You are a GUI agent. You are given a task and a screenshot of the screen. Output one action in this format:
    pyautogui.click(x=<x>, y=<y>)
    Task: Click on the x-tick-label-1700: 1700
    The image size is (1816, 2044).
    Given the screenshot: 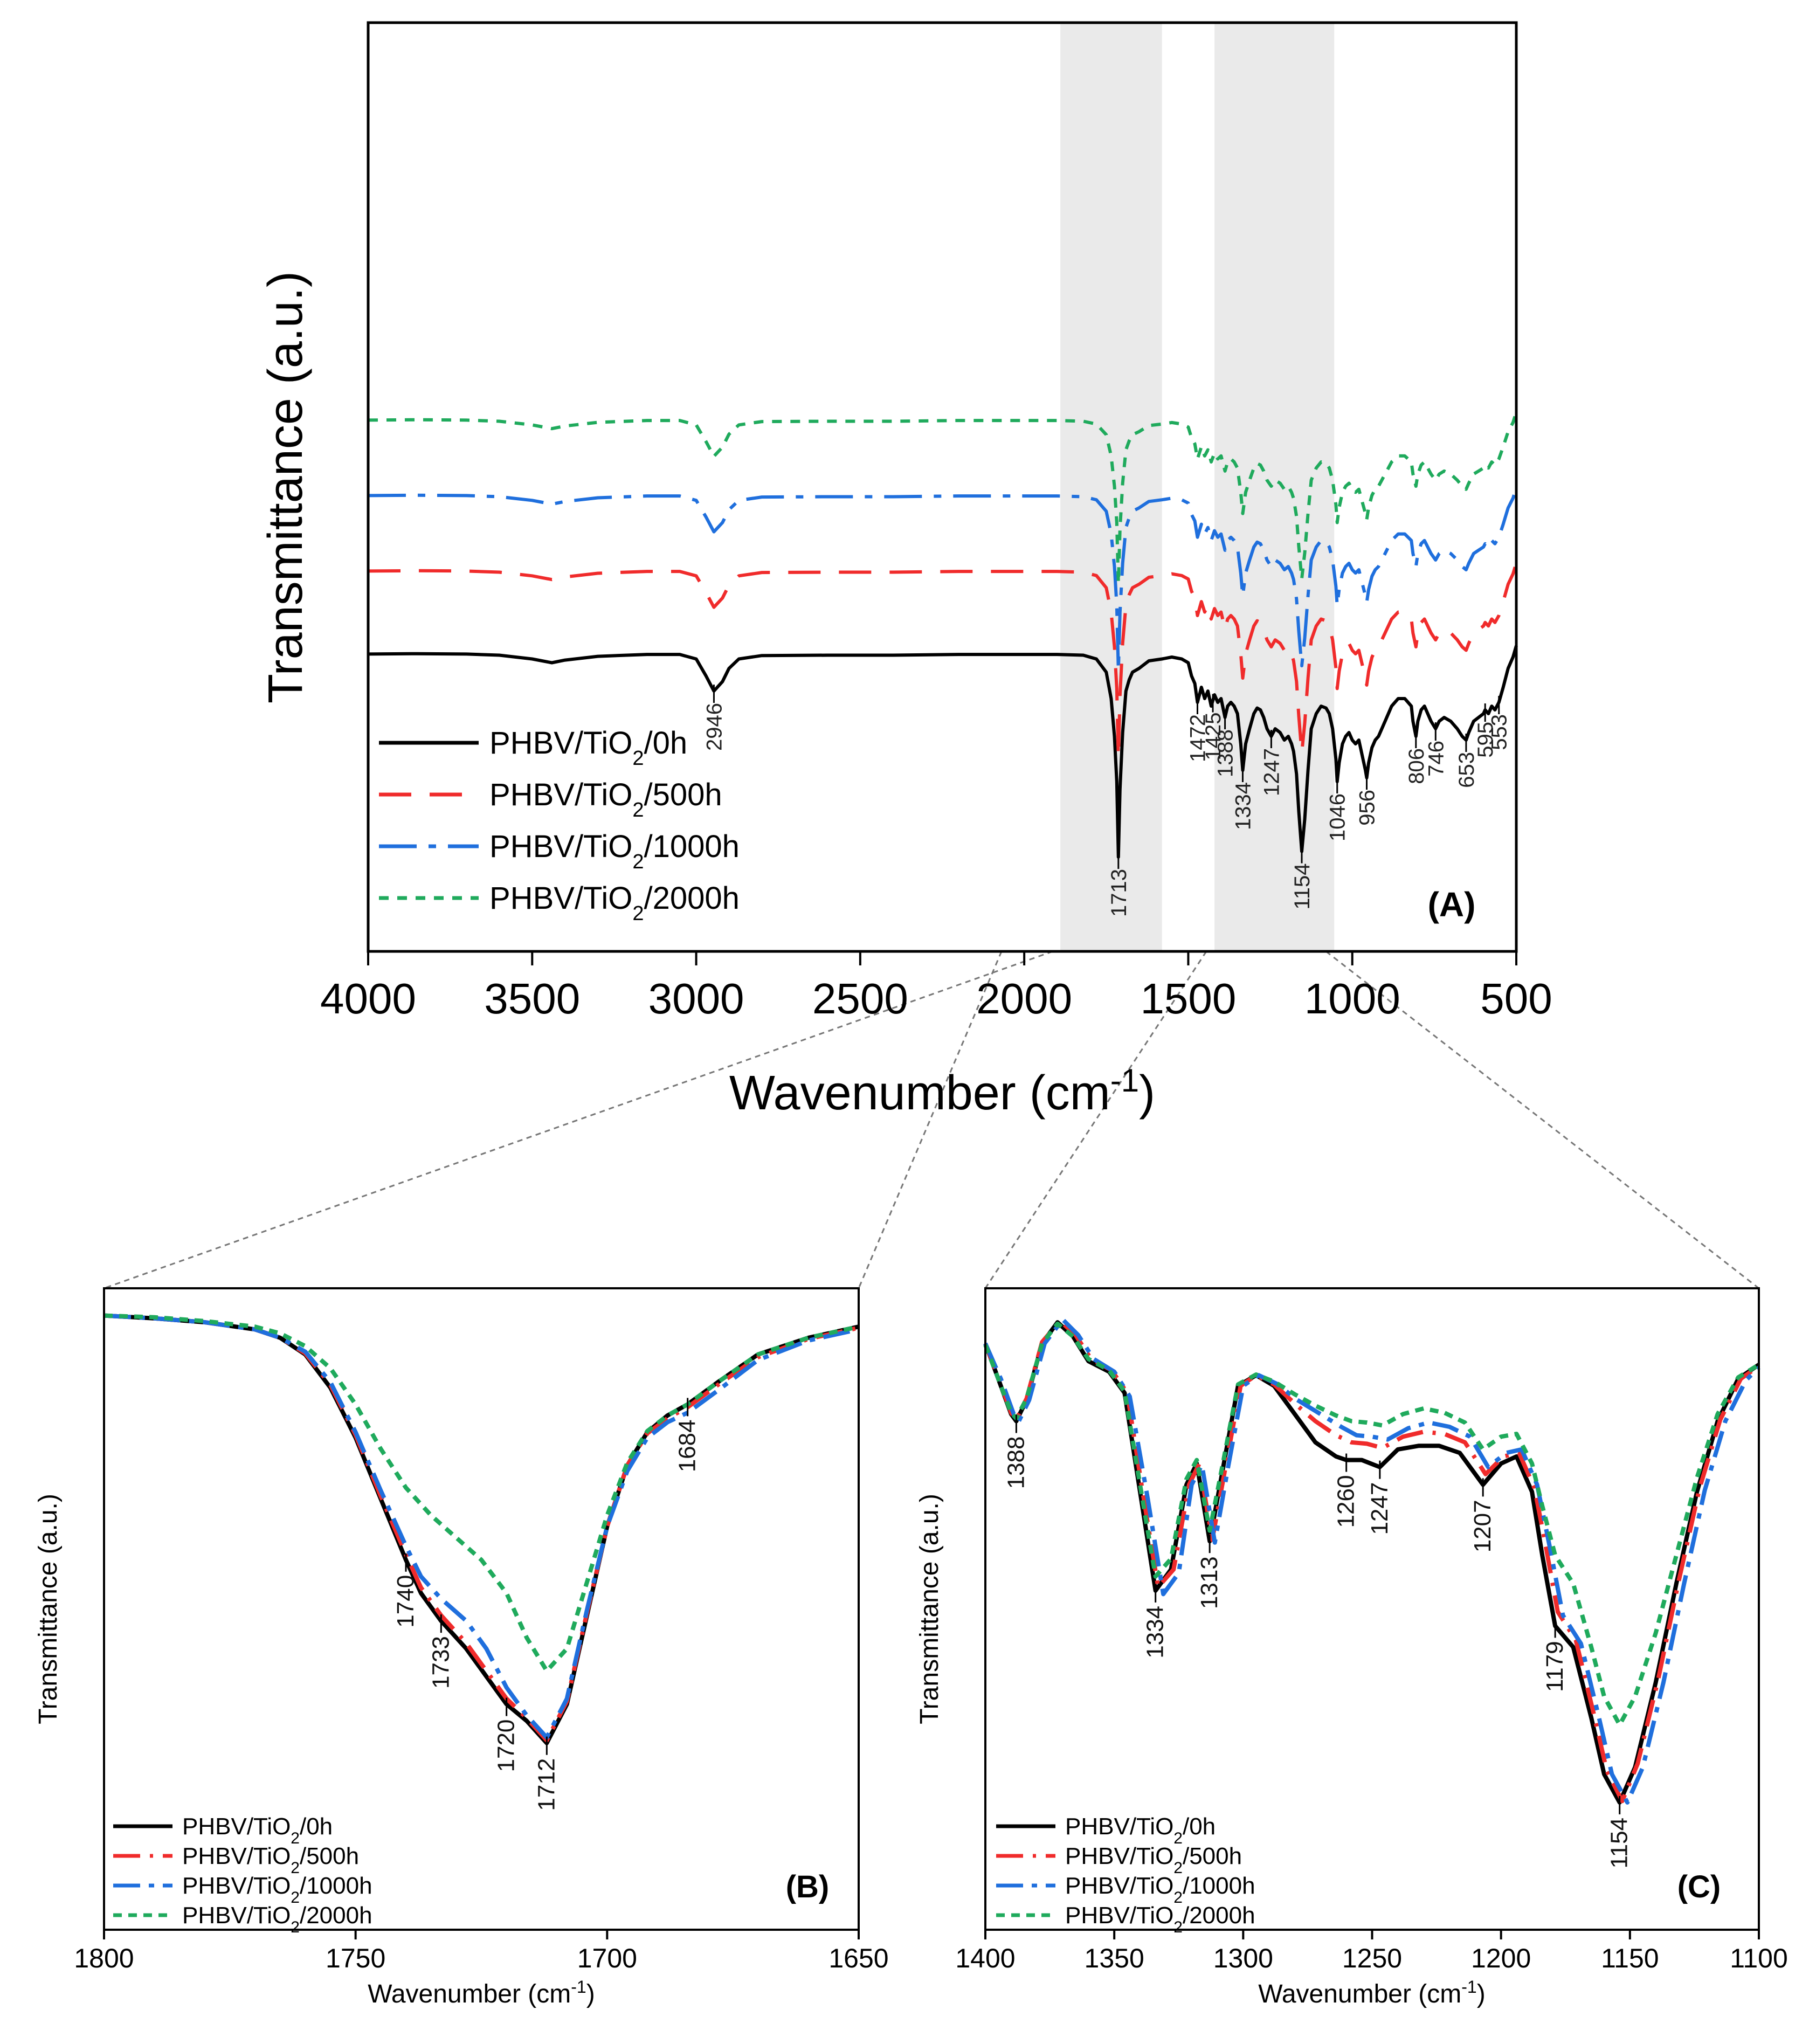 What is the action you would take?
    pyautogui.click(x=607, y=1958)
    